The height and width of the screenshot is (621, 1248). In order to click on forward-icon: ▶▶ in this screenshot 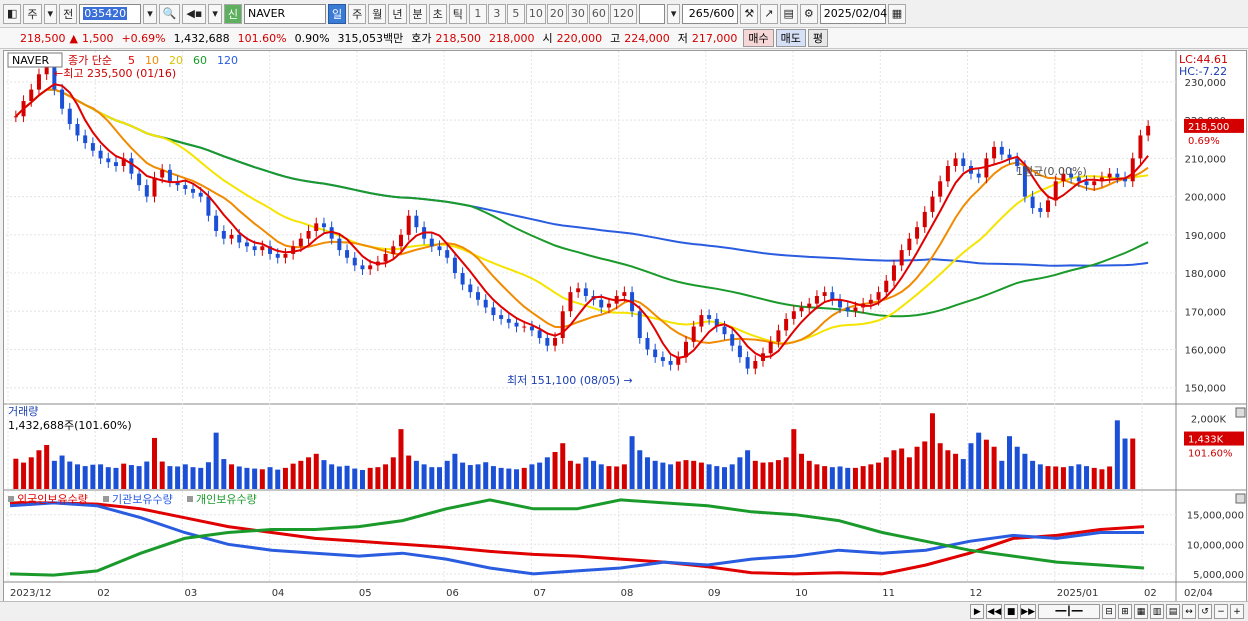, I will do `click(1028, 611)`.